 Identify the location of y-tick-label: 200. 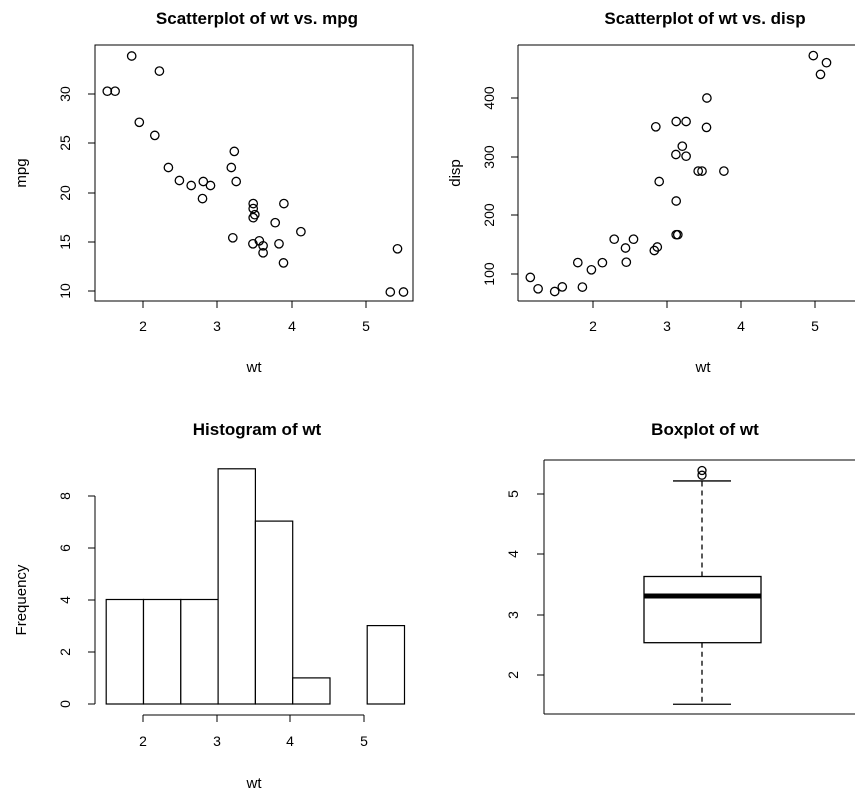
(489, 215).